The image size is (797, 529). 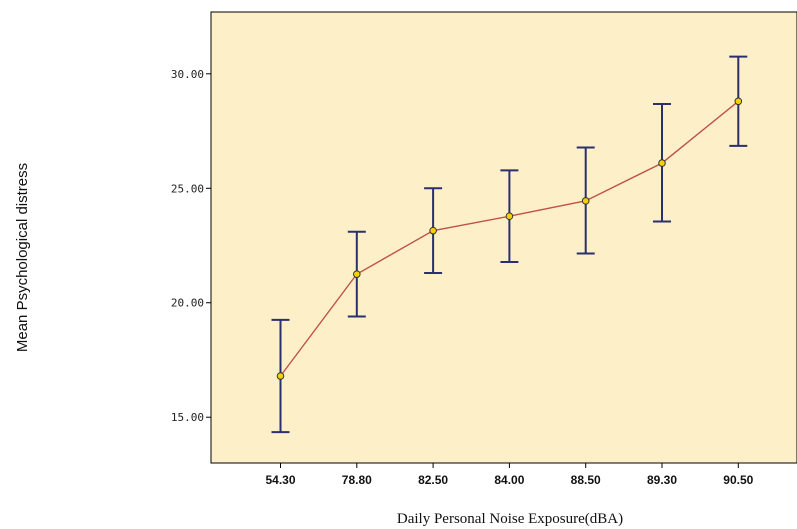 What do you see at coordinates (187, 74) in the screenshot?
I see `y-tick-label: 30.00` at bounding box center [187, 74].